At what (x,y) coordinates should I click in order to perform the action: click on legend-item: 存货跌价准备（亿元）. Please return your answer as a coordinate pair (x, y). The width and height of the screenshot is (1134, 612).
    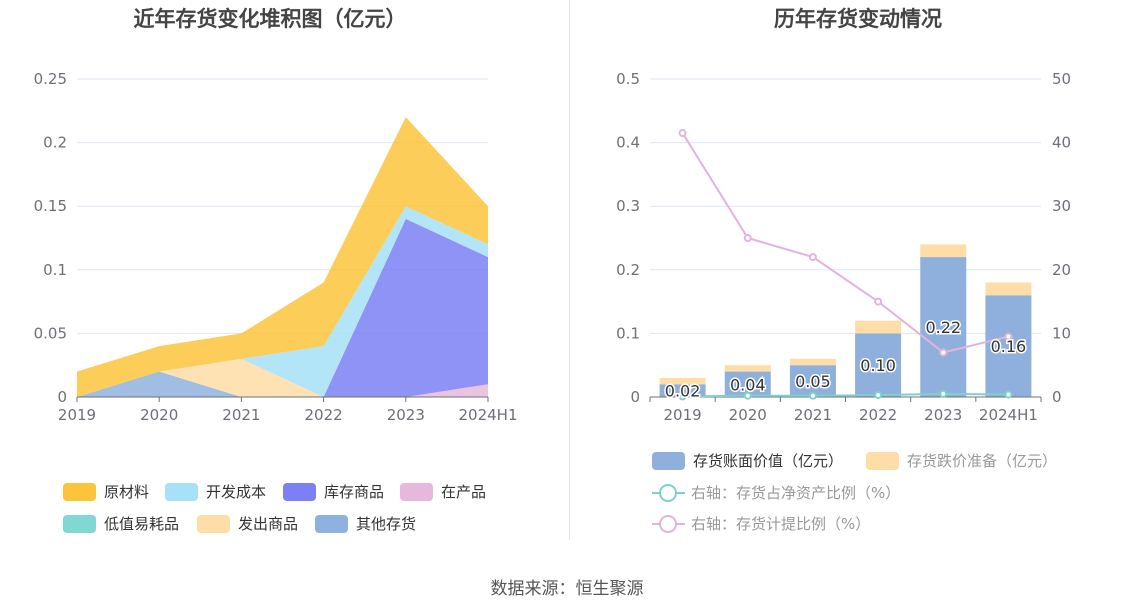
    Looking at the image, I should click on (961, 460).